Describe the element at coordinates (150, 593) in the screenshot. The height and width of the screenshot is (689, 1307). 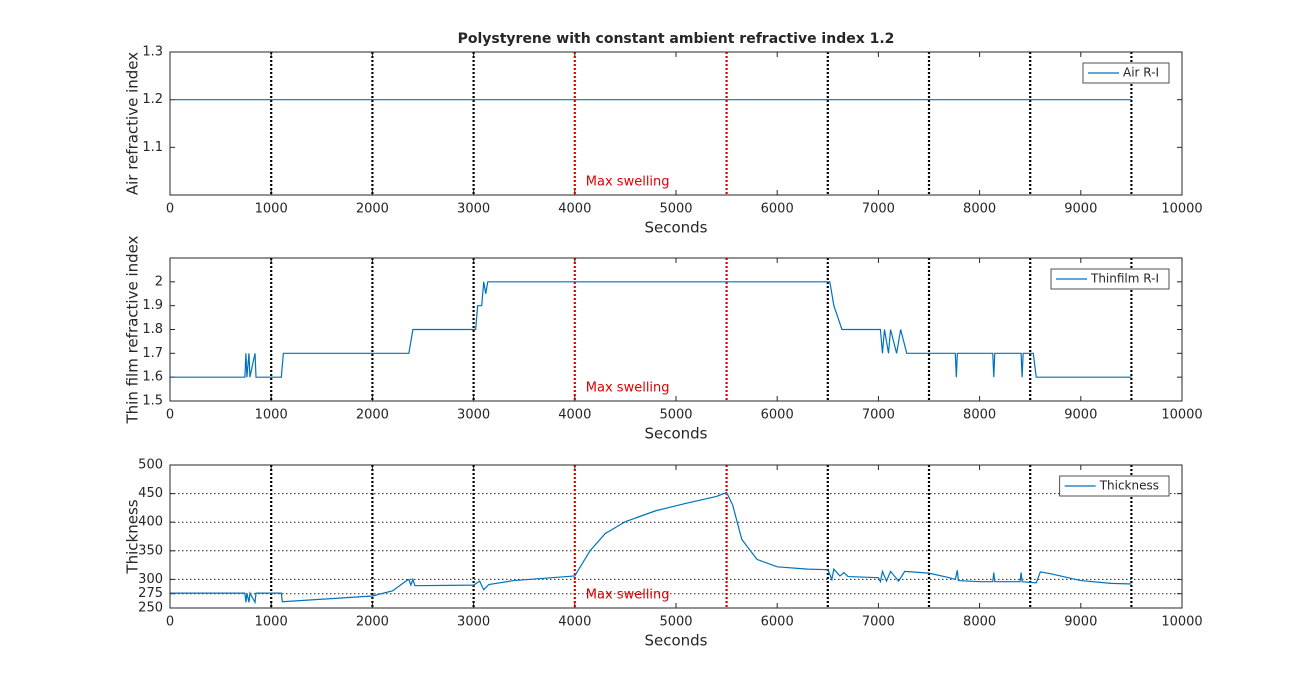
I see `y-tick-label: 275` at that location.